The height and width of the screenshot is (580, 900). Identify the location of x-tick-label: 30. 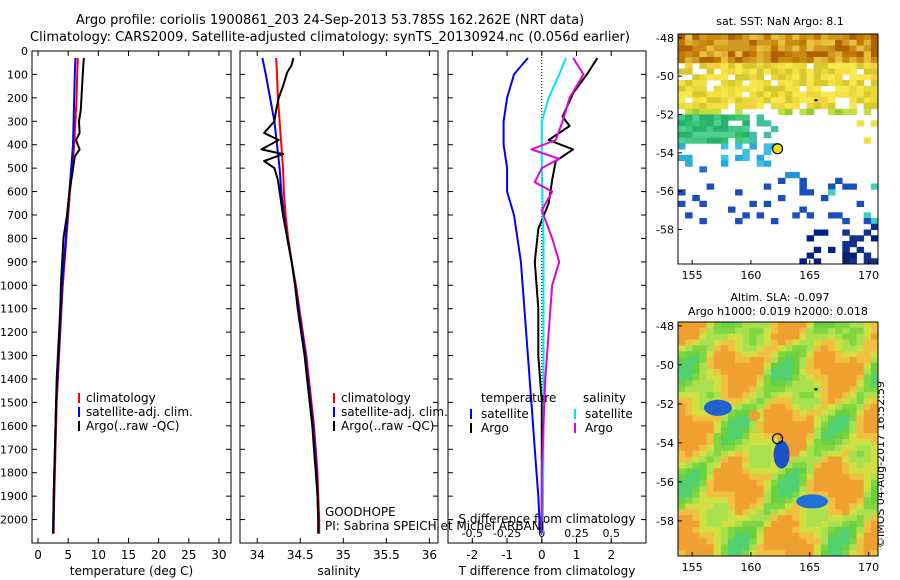
(218, 555).